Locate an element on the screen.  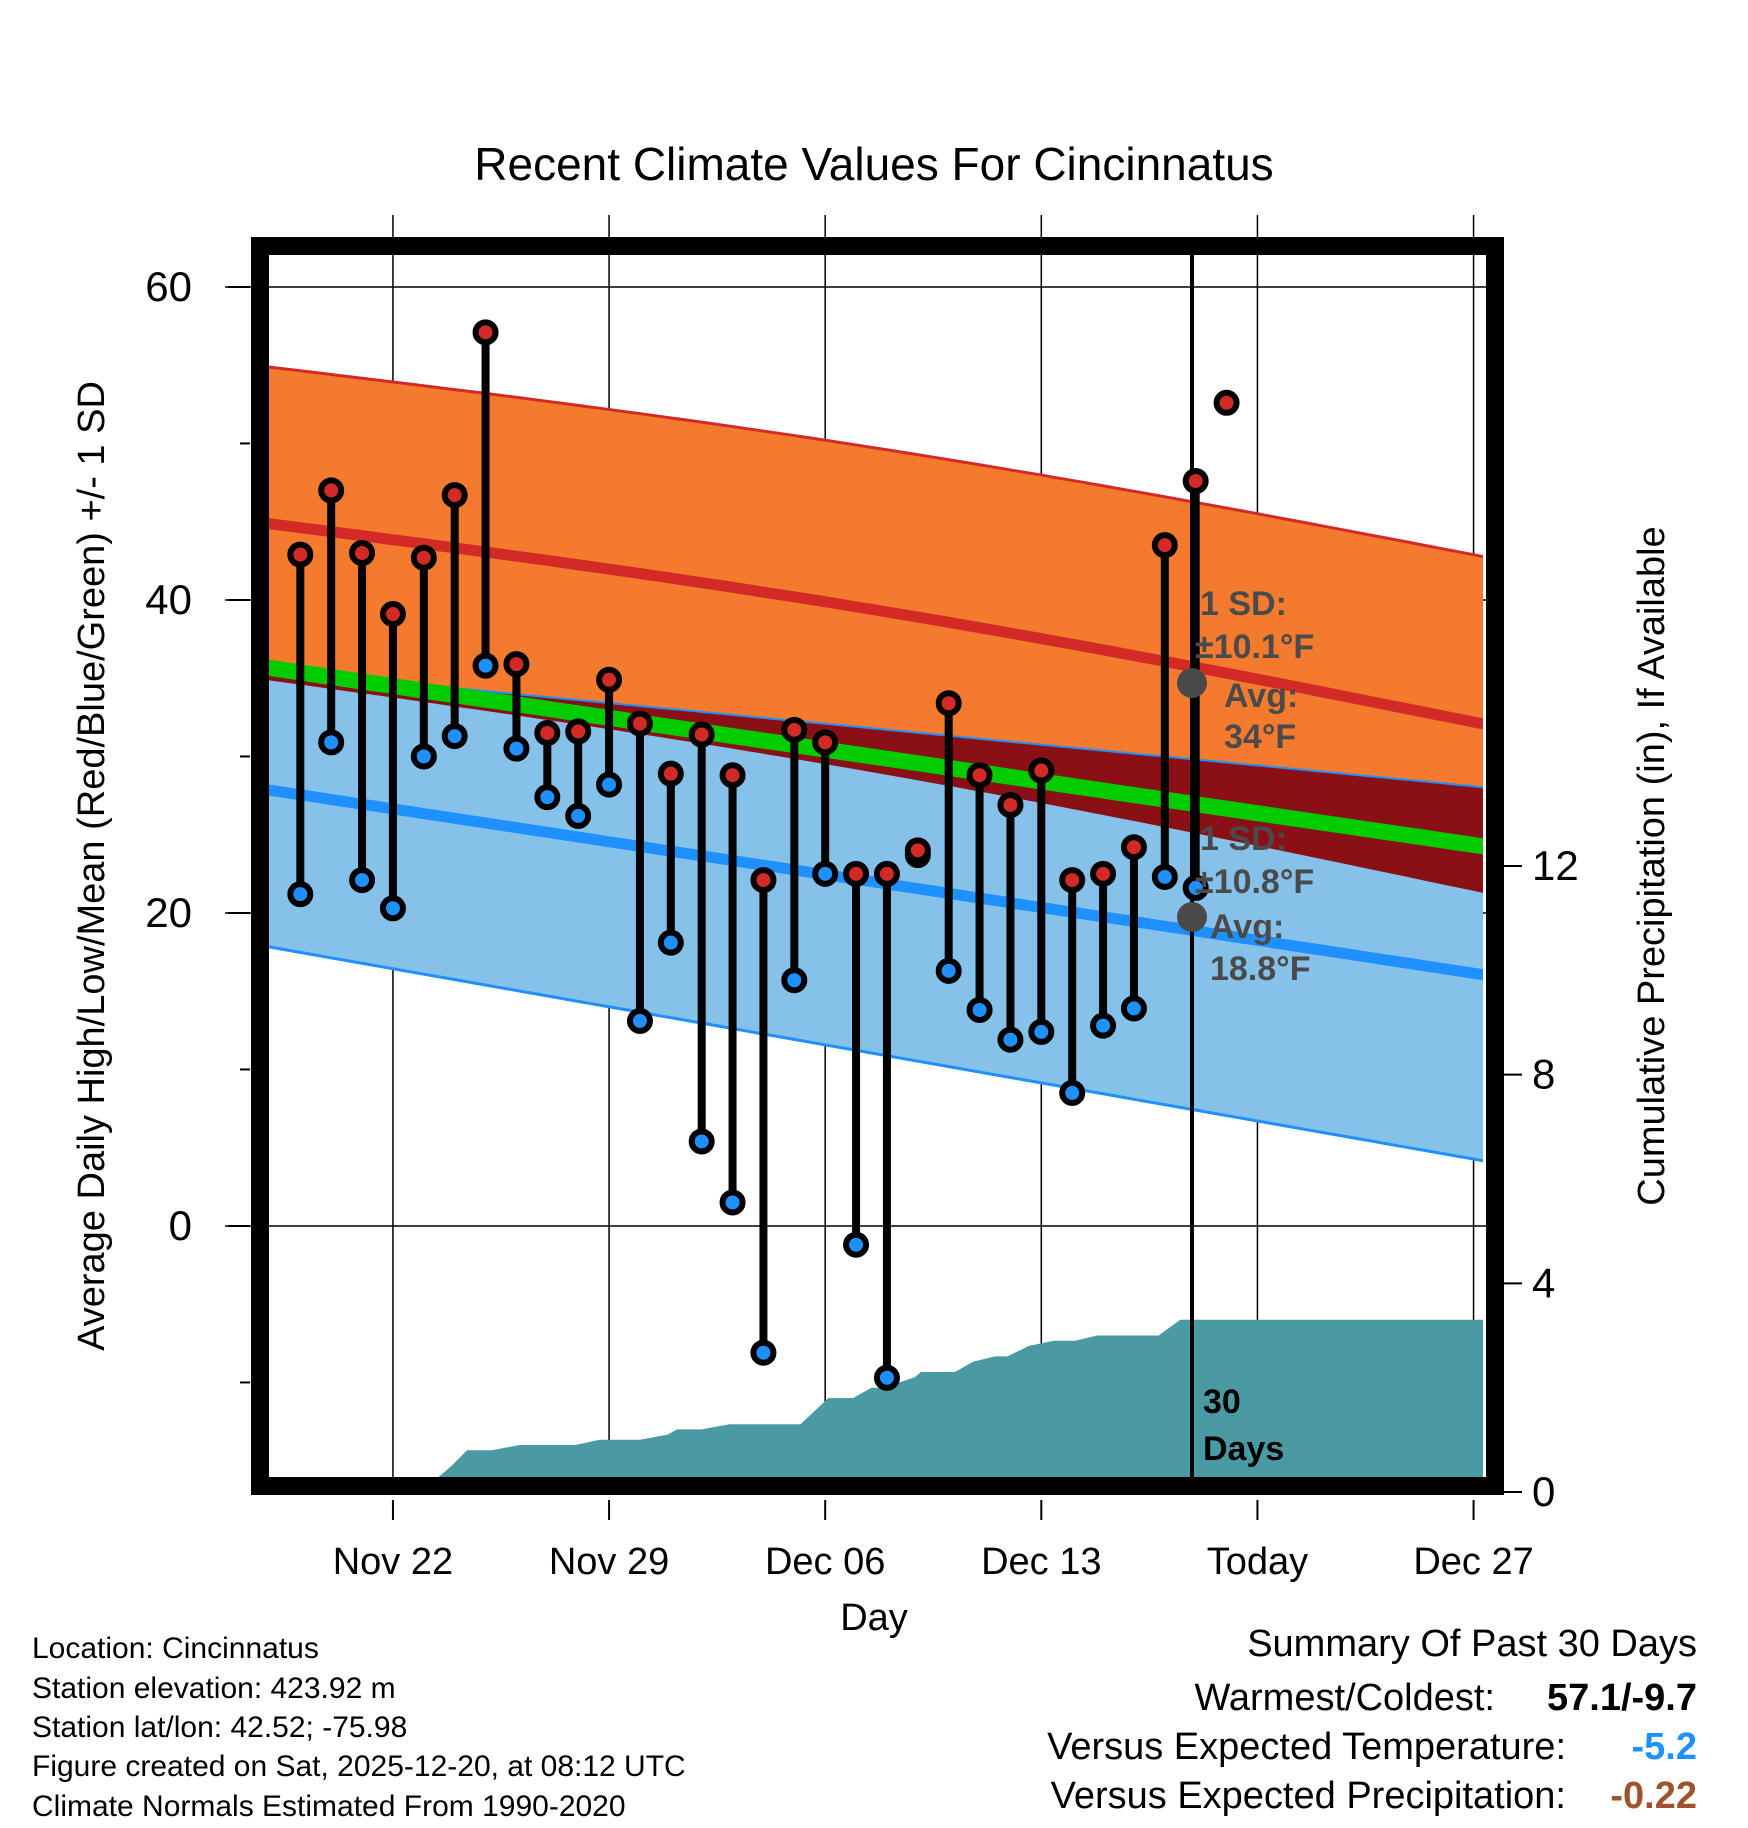
y2-tick-label: 12 is located at coordinates (1555, 865).